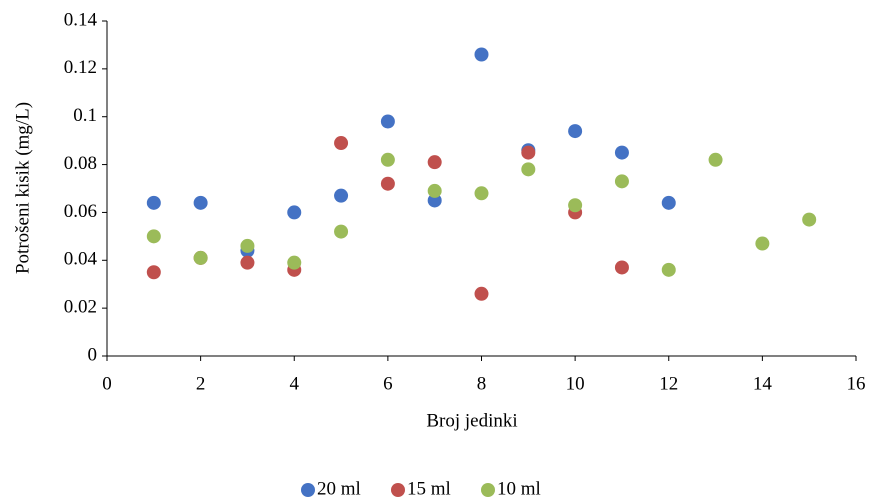 The height and width of the screenshot is (501, 874). Describe the element at coordinates (856, 383) in the screenshot. I see `x-tick-label: 16` at that location.